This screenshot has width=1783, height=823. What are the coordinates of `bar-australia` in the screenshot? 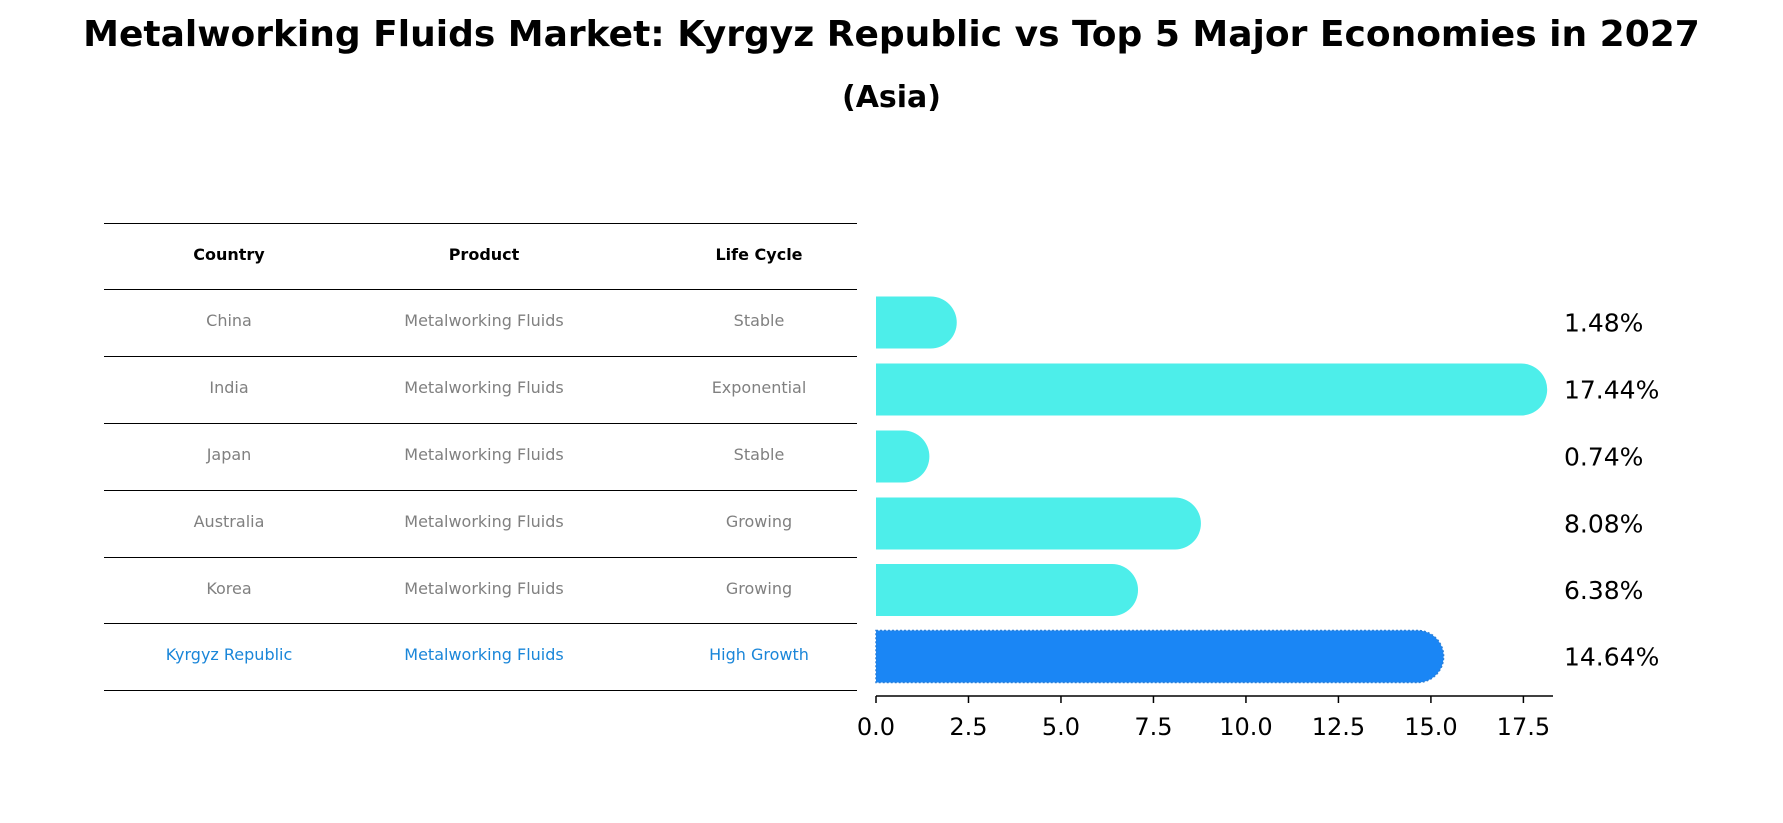 It's located at (1038, 523).